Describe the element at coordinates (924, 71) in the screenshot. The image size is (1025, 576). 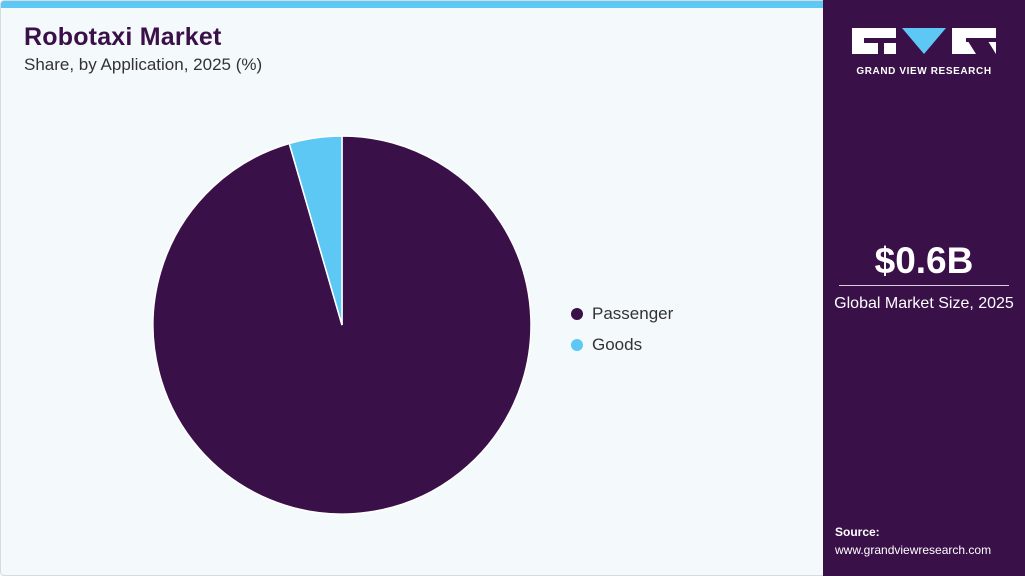
I see `brand-name: GRAND VIEW RESEARCH` at that location.